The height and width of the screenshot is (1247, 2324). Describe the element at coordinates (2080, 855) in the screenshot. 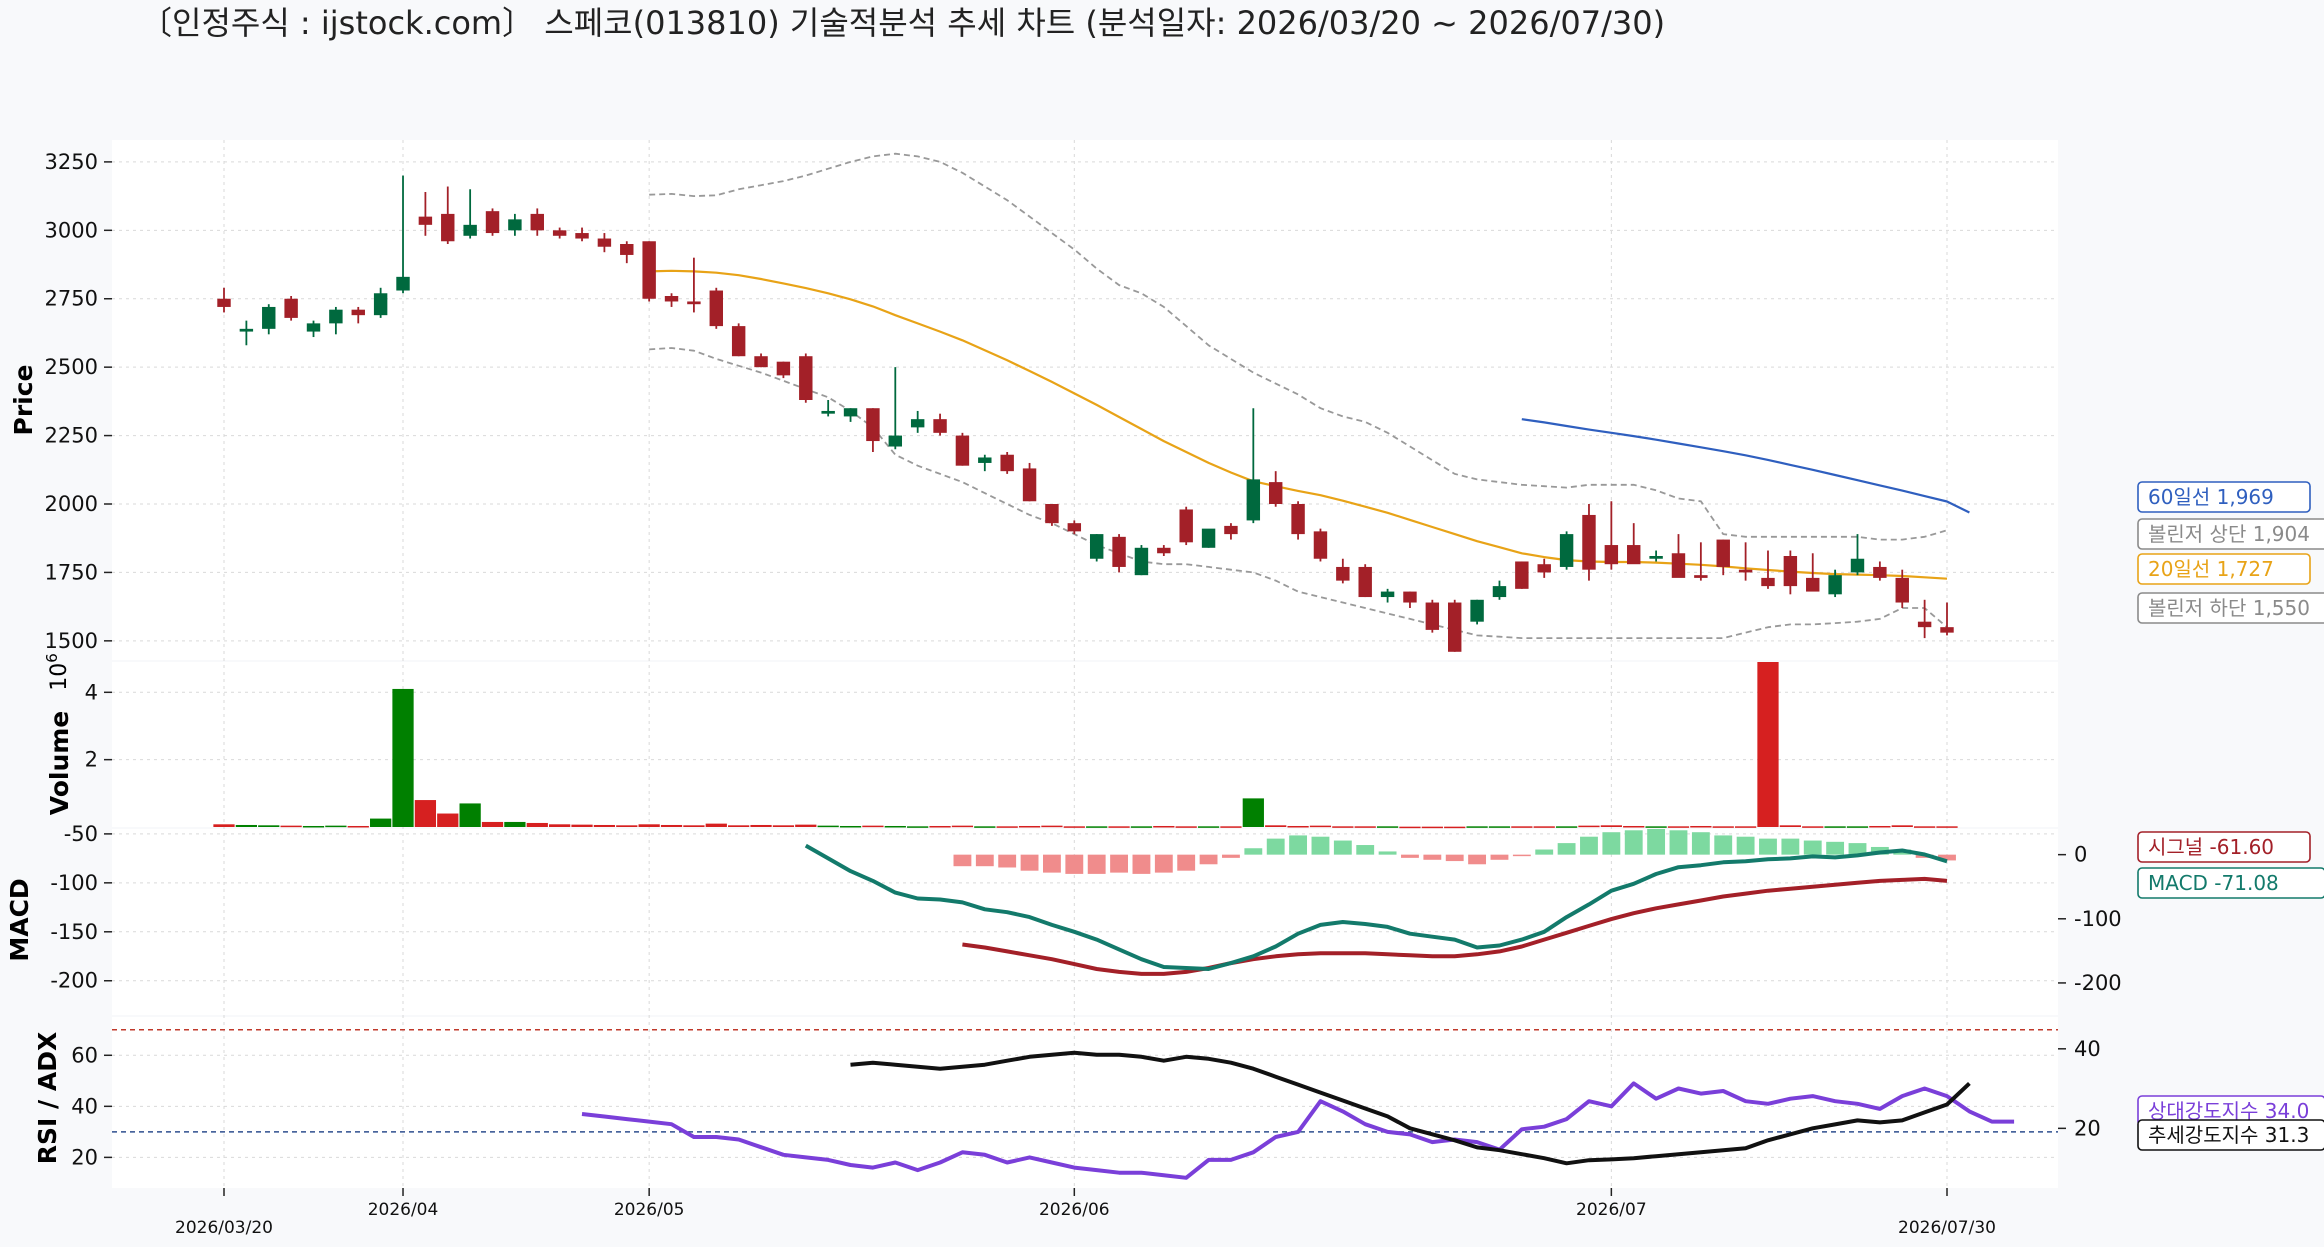

I see `histogram-right-tick-label: 0` at that location.